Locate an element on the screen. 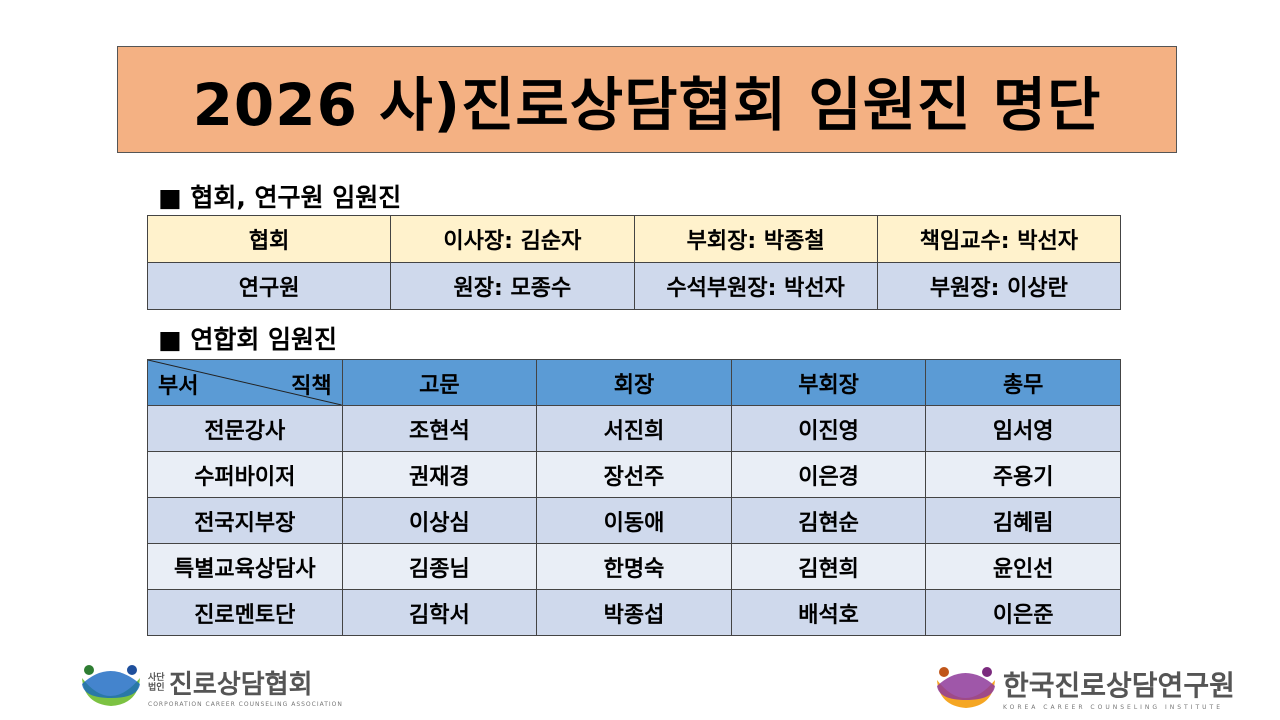 Image resolution: width=1280 pixels, height=720 pixels. diagonal-divider is located at coordinates (245, 382).